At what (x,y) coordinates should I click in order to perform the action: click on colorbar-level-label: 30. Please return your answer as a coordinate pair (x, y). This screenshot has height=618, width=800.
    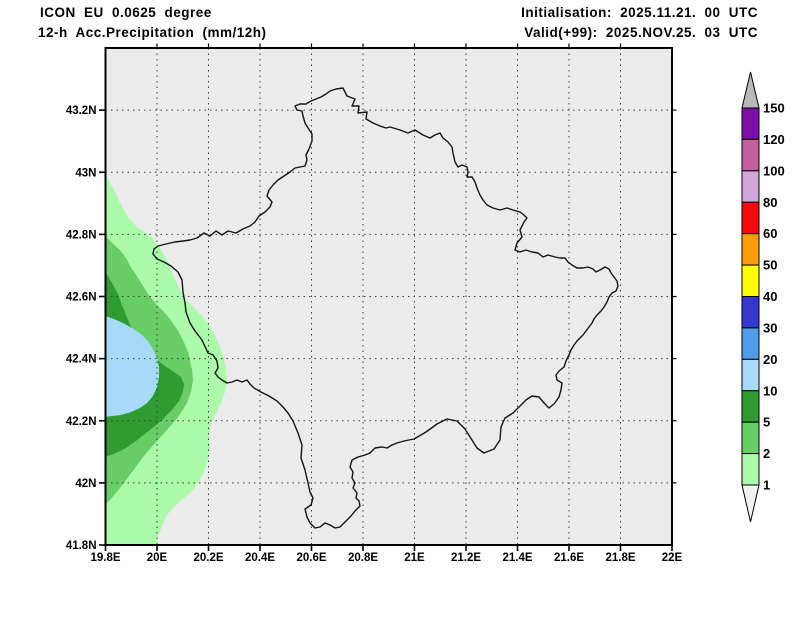
    Looking at the image, I should click on (770, 327).